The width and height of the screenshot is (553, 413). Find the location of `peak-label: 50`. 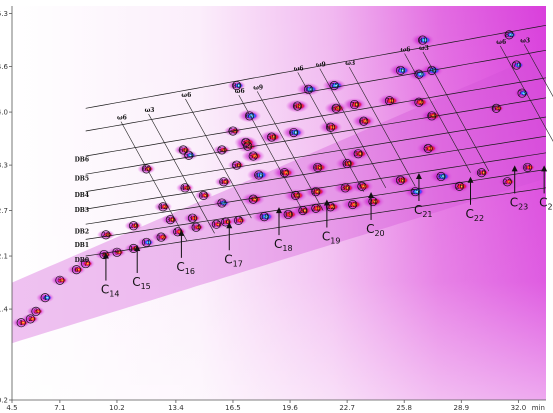

peak-label: 50 is located at coordinates (358, 154).